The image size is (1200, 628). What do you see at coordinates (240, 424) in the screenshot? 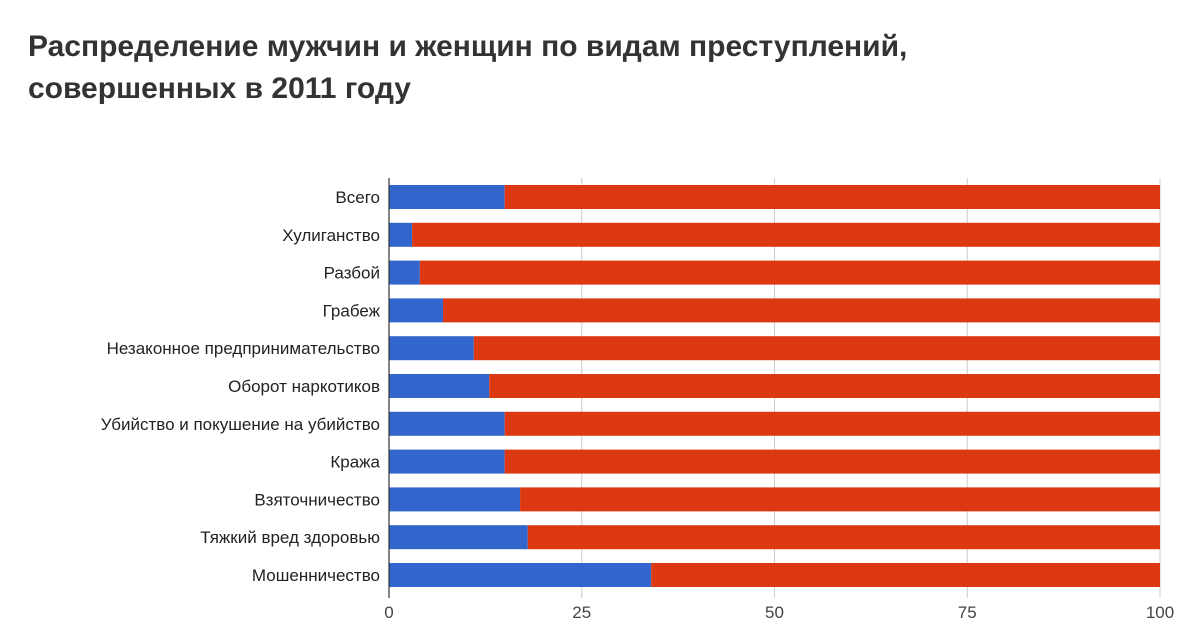
I see `category-label-6: Убийство и покушение на убийство` at bounding box center [240, 424].